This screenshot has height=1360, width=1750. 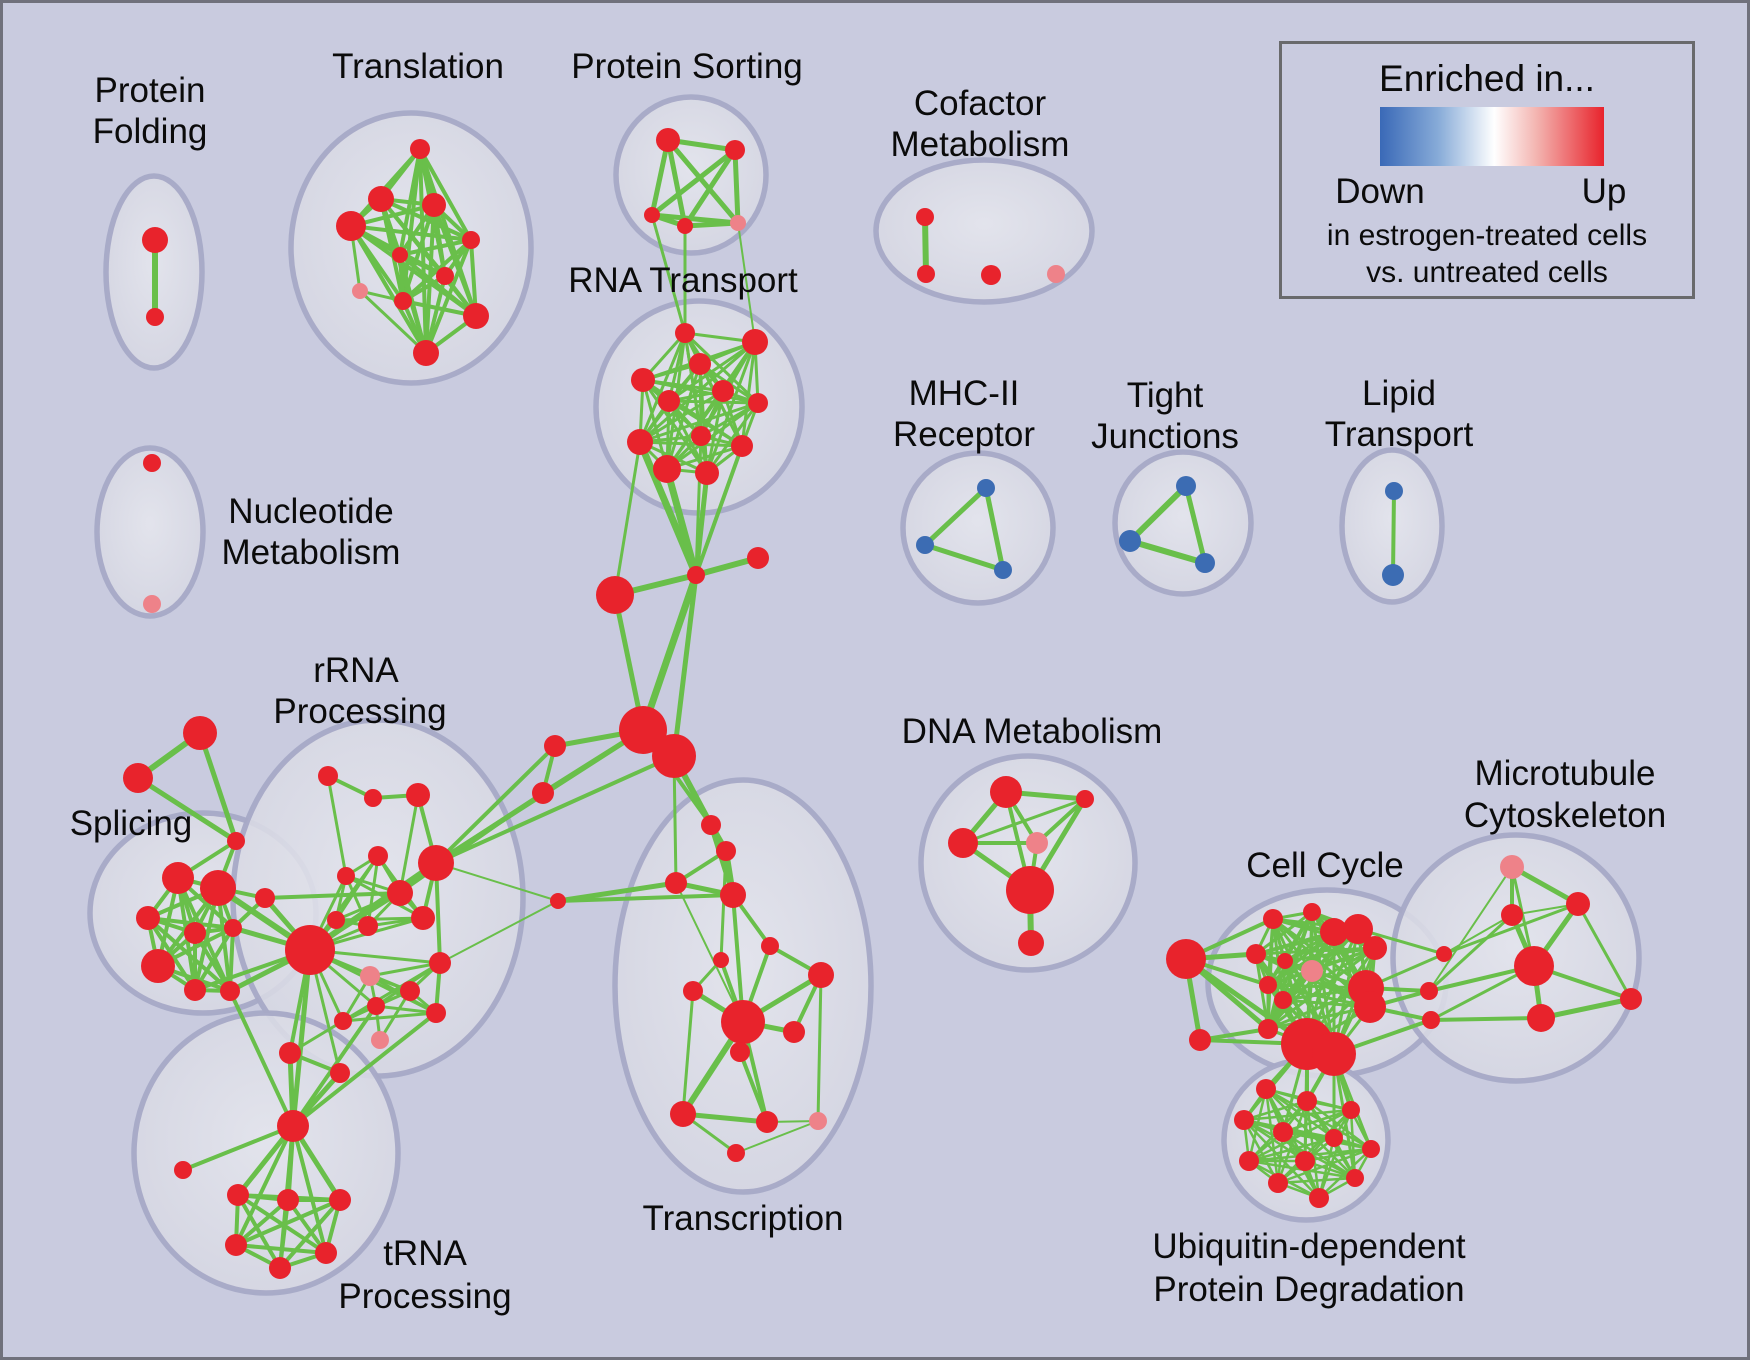 What do you see at coordinates (1604, 191) in the screenshot?
I see `legend-up-label: Up` at bounding box center [1604, 191].